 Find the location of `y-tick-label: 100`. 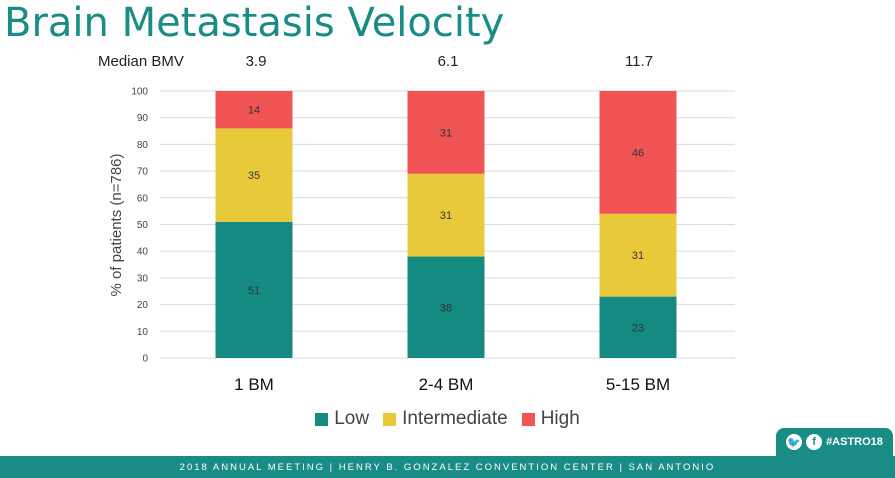

y-tick-label: 100 is located at coordinates (139, 92).